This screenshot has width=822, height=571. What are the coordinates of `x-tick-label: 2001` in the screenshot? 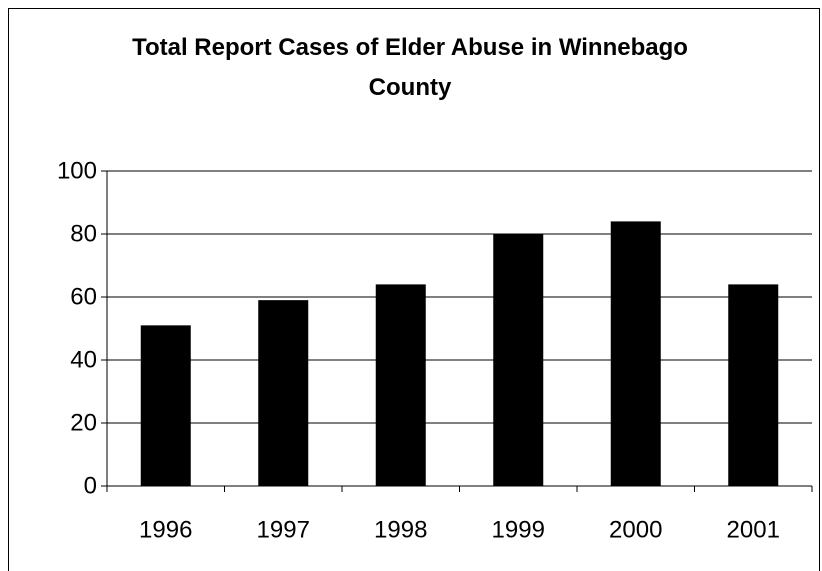 It's located at (753, 529).